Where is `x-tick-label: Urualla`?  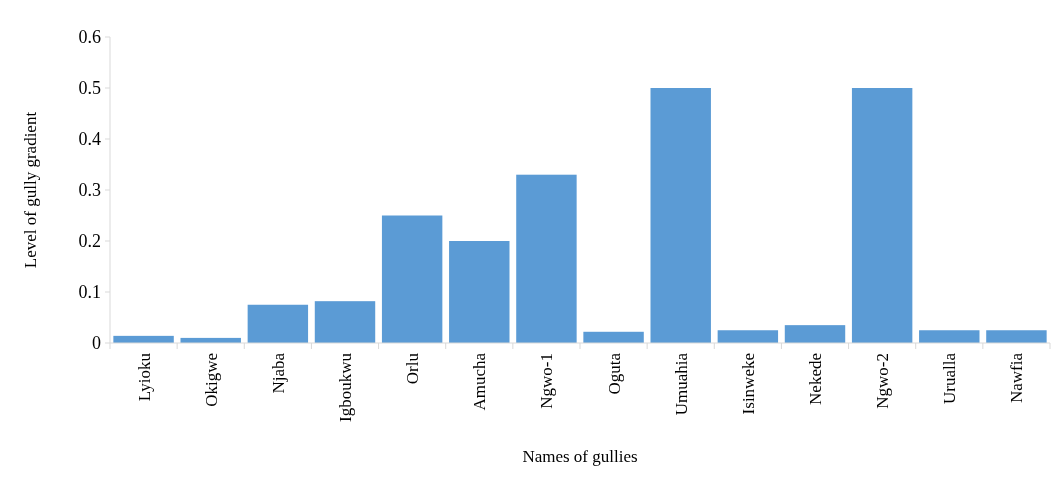 x-tick-label: Urualla is located at coordinates (950, 378).